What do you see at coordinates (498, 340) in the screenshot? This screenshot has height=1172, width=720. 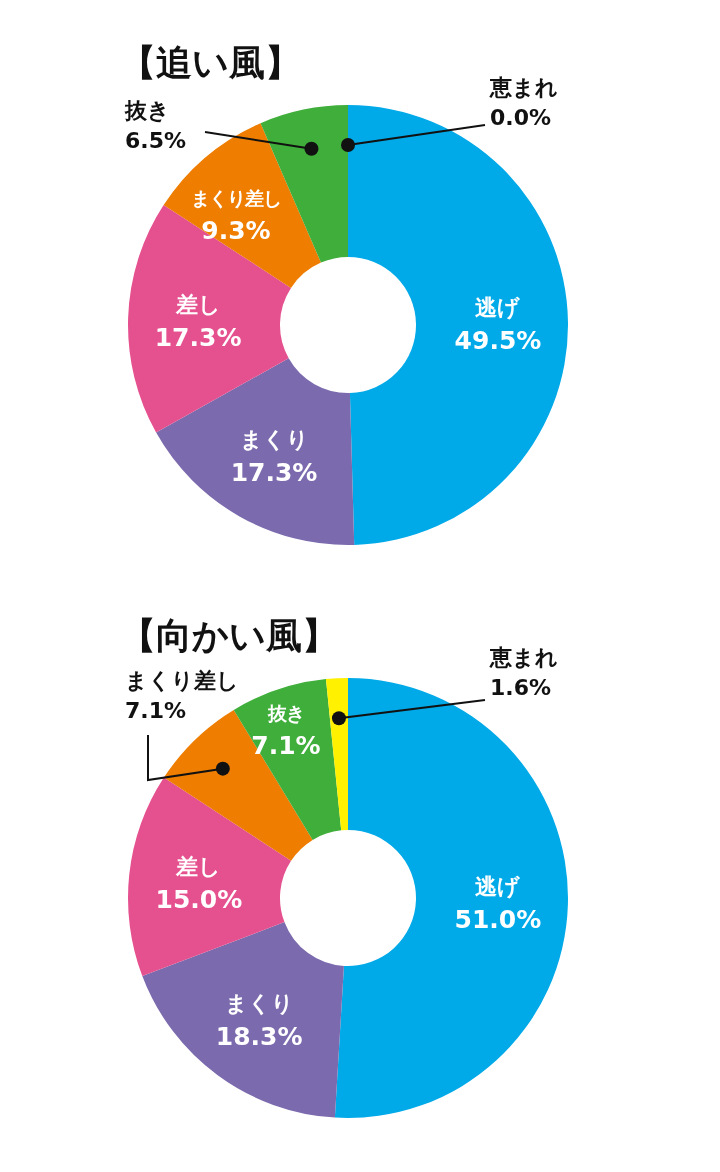 I see `data-label: 49.5%` at bounding box center [498, 340].